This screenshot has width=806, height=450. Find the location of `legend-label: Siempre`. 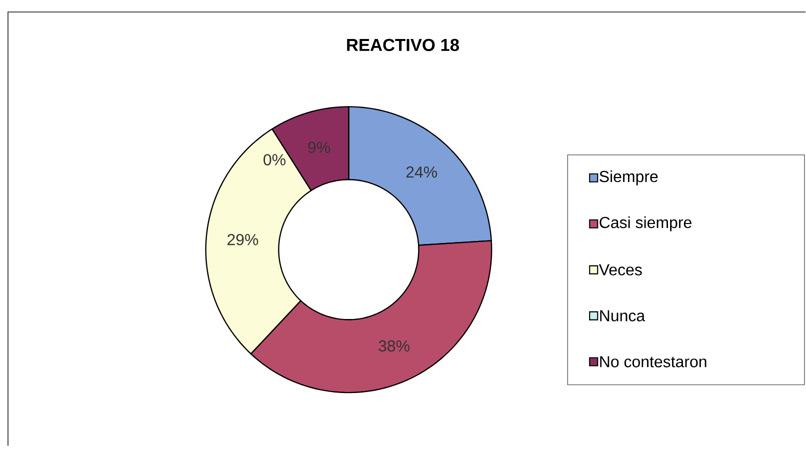

legend-label: Siempre is located at coordinates (629, 178).